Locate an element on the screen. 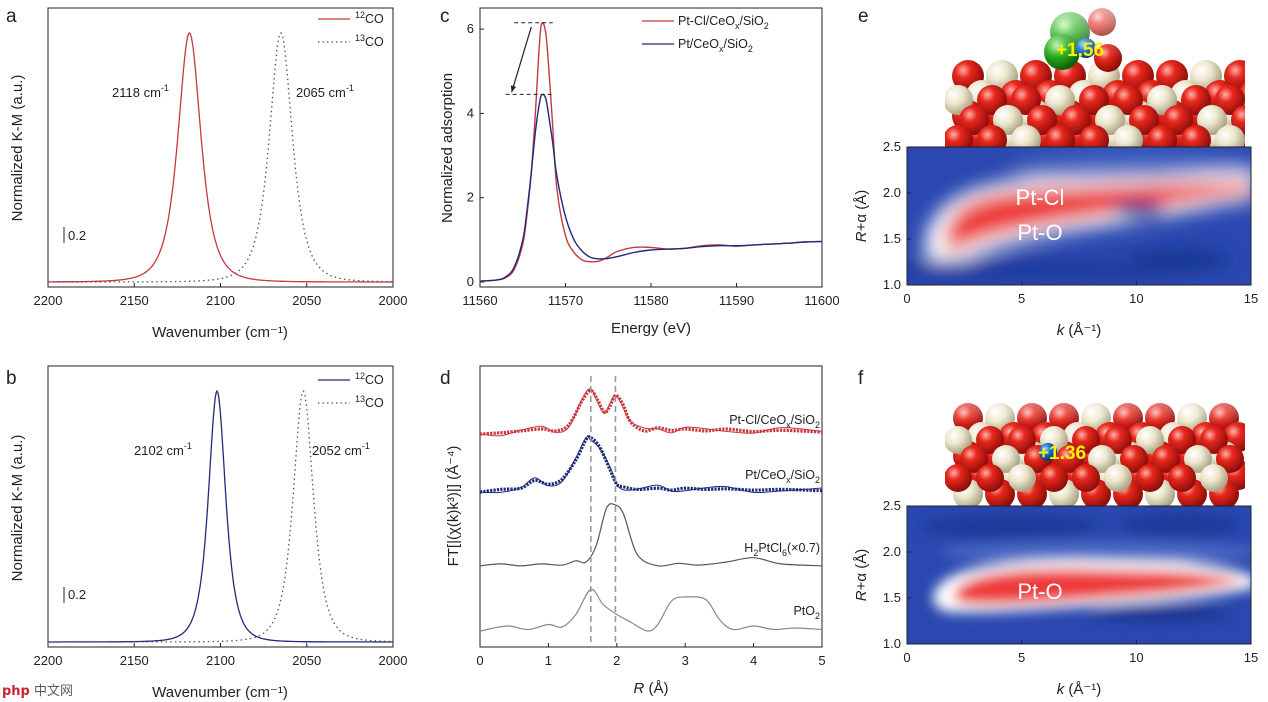 Image resolution: width=1268 pixels, height=702 pixels. decrease-arrow is located at coordinates (521, 59).